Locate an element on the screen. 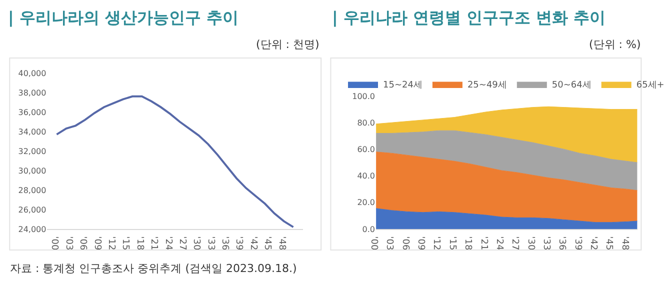 The image size is (670, 282). y-tick-label: 28,000 is located at coordinates (32, 190).